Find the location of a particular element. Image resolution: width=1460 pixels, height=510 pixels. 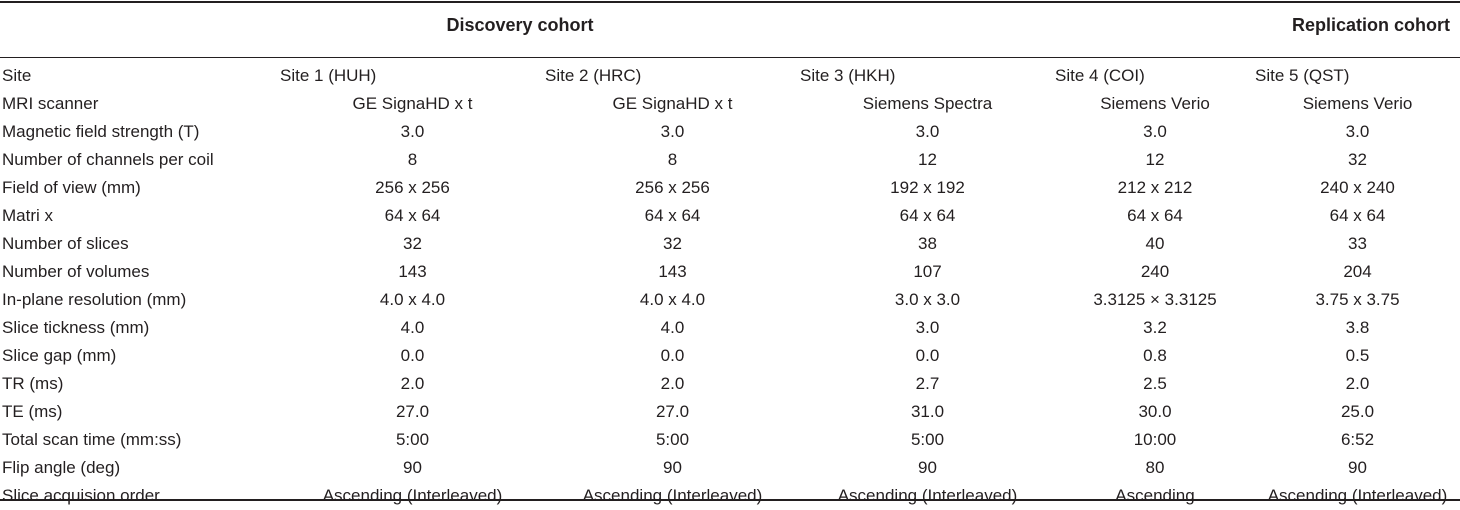

discovery-cohort-header: Discovery cohort is located at coordinates (520, 25).